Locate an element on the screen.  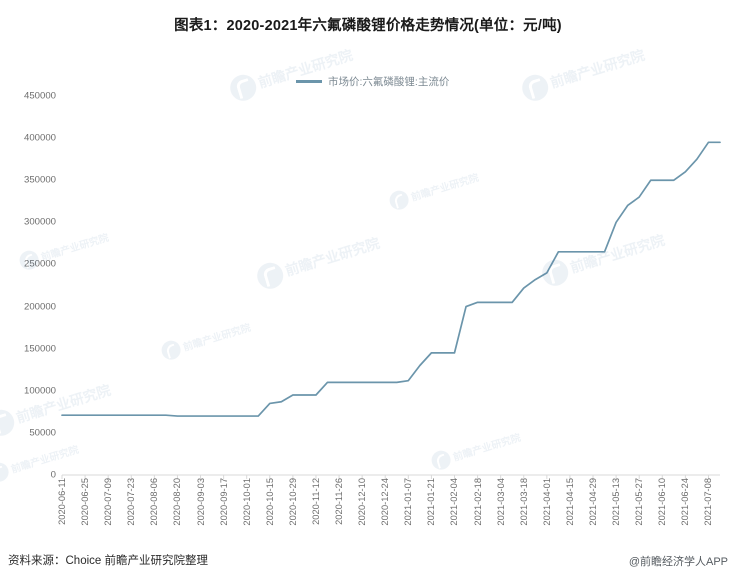
x-tick-label: 2020-12-24 is located at coordinates (385, 502).